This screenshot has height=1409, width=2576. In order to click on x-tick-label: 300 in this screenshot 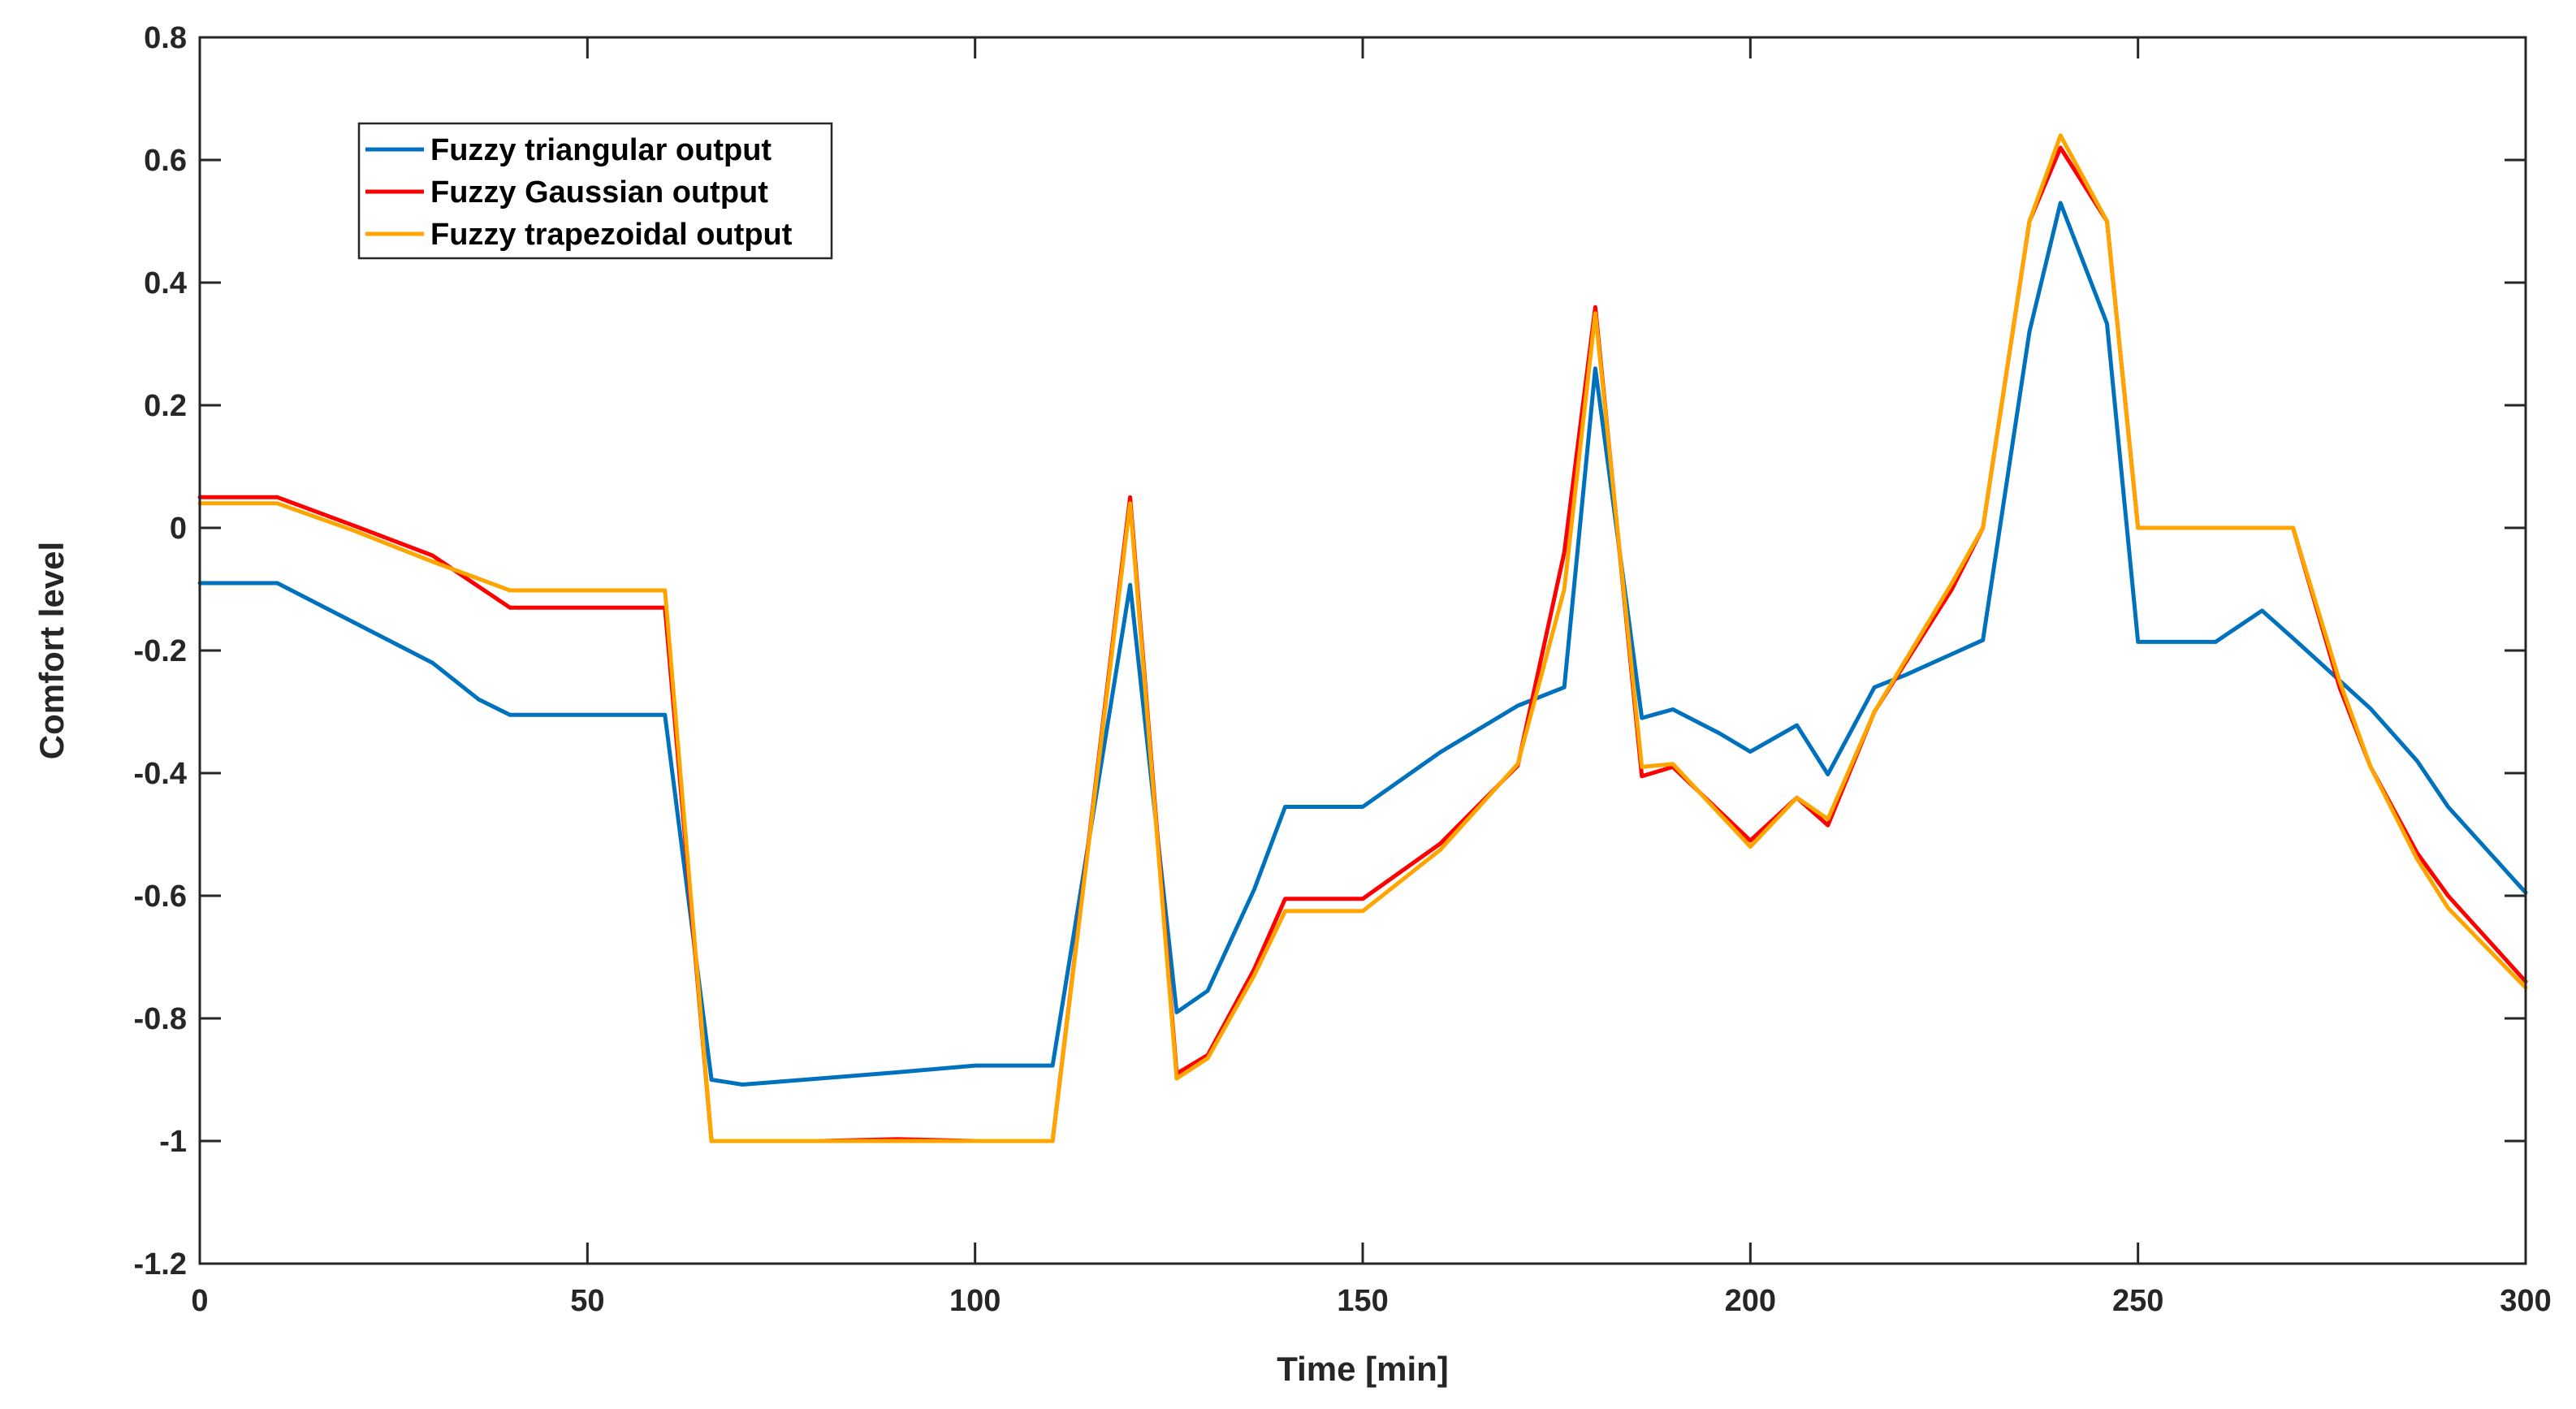, I will do `click(2525, 1301)`.